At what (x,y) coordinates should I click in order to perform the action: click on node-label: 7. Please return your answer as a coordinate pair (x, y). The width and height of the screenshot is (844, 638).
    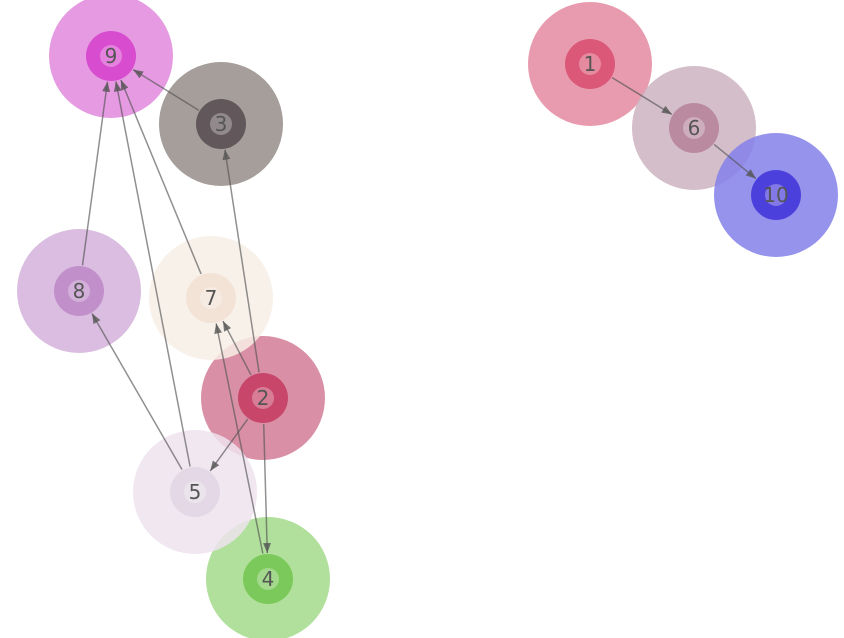
    Looking at the image, I should click on (211, 298).